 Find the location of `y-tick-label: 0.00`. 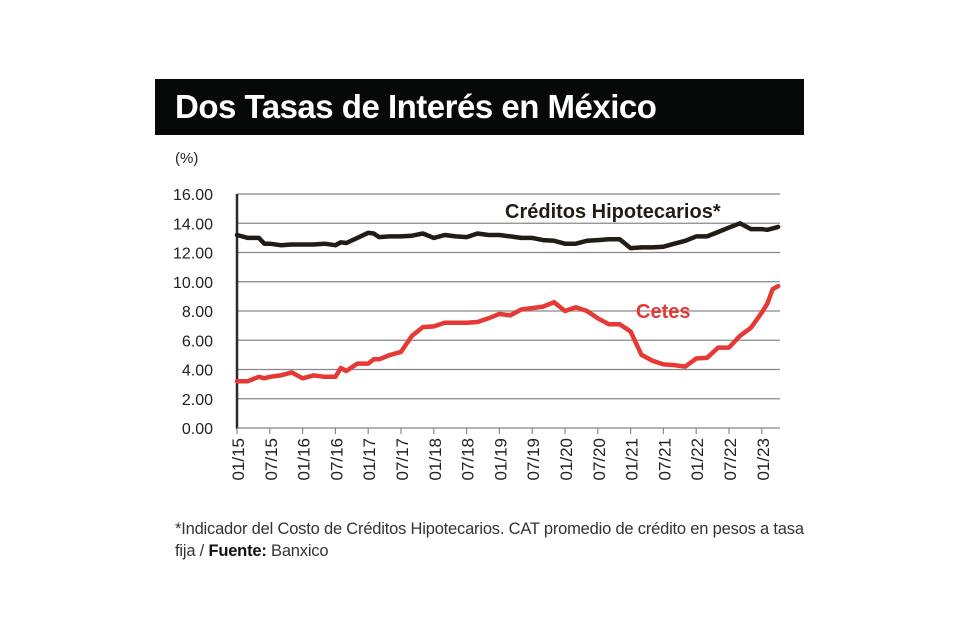

y-tick-label: 0.00 is located at coordinates (197, 429).